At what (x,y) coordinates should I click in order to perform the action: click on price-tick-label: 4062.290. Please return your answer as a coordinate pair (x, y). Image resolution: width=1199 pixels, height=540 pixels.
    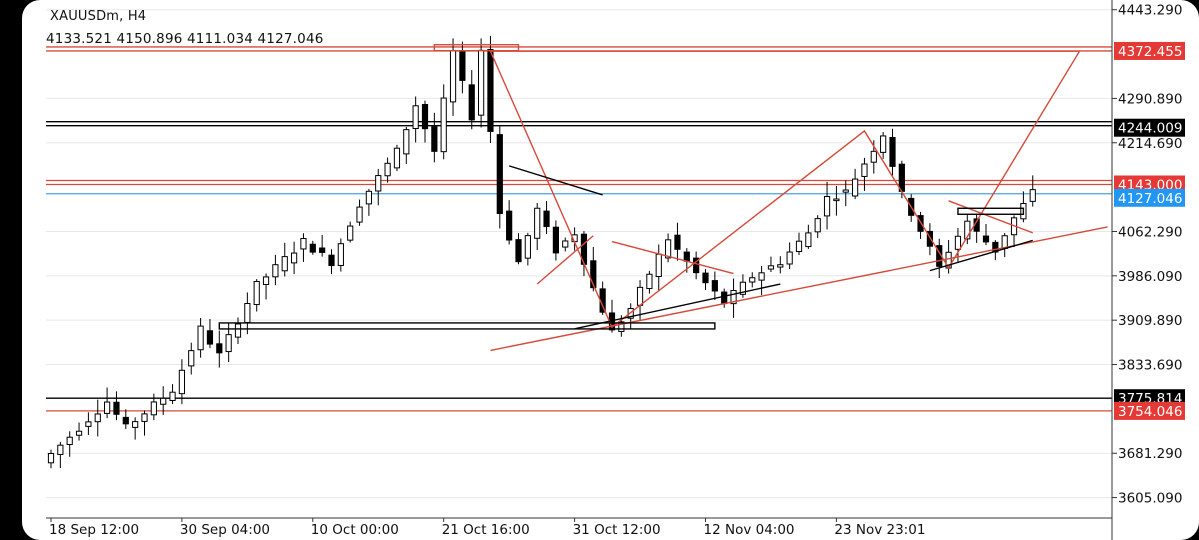
    Looking at the image, I should click on (1150, 232).